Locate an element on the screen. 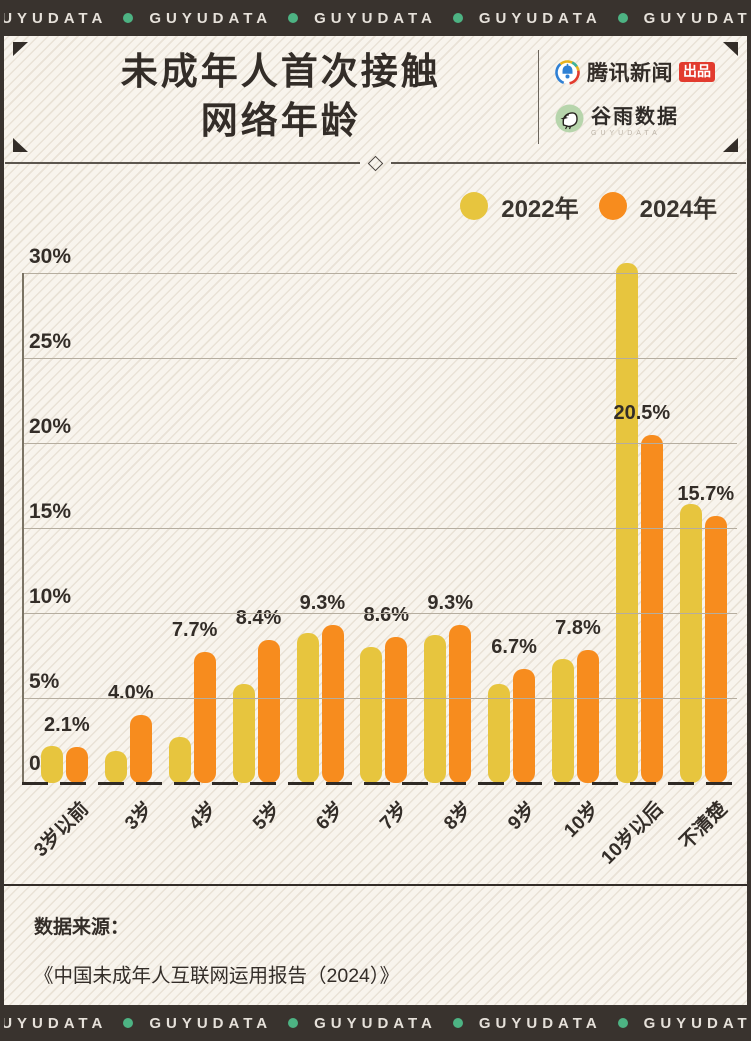  bar-group: 8.4% 5岁 is located at coordinates (258, 720).